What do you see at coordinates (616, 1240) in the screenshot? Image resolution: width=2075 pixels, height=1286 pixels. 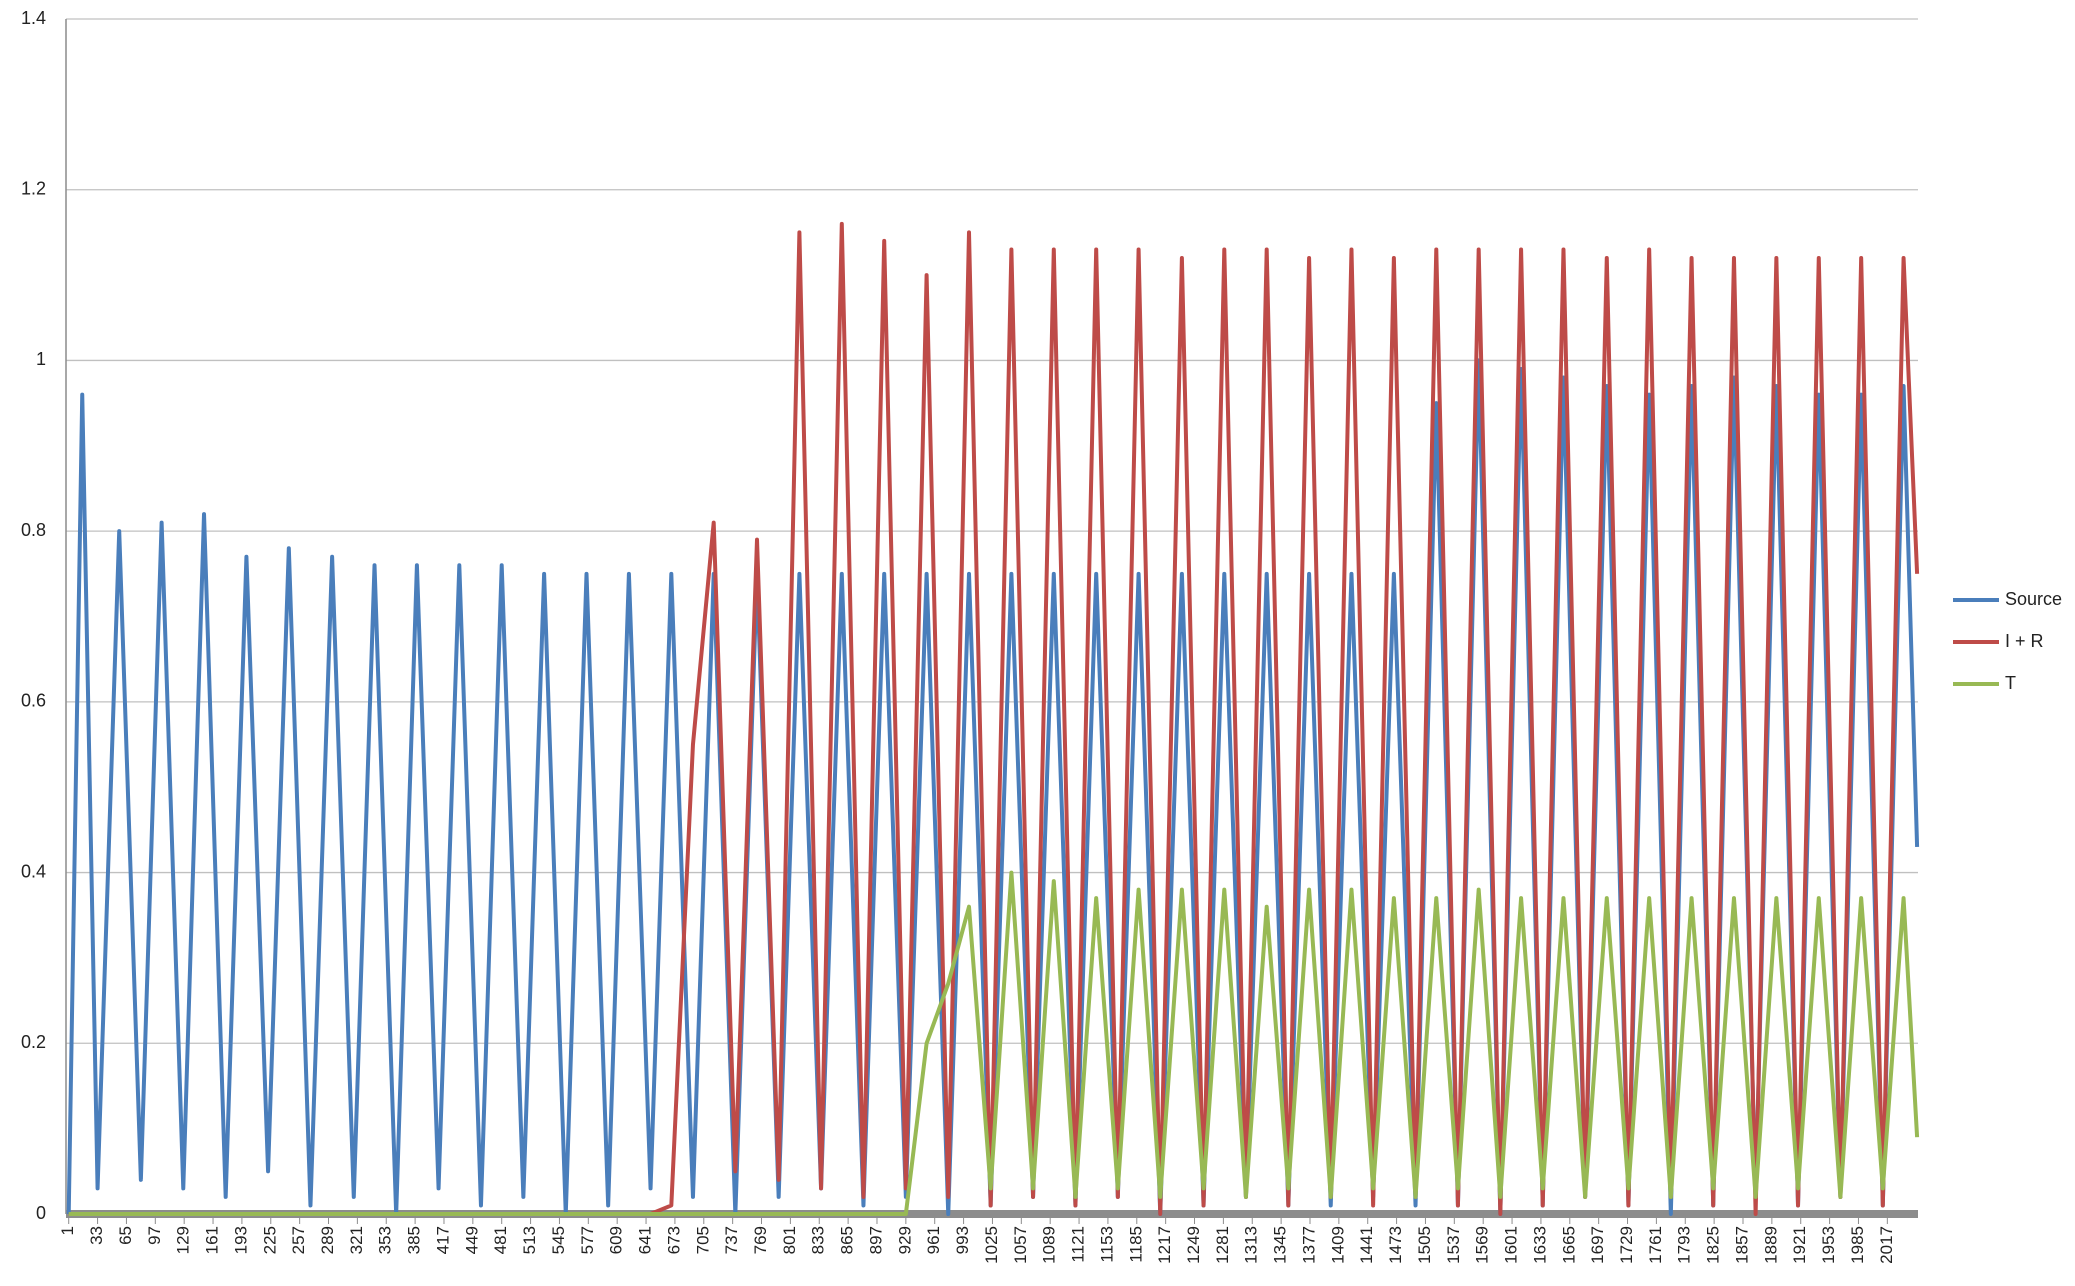 I see `x-tick-label: 609` at bounding box center [616, 1240].